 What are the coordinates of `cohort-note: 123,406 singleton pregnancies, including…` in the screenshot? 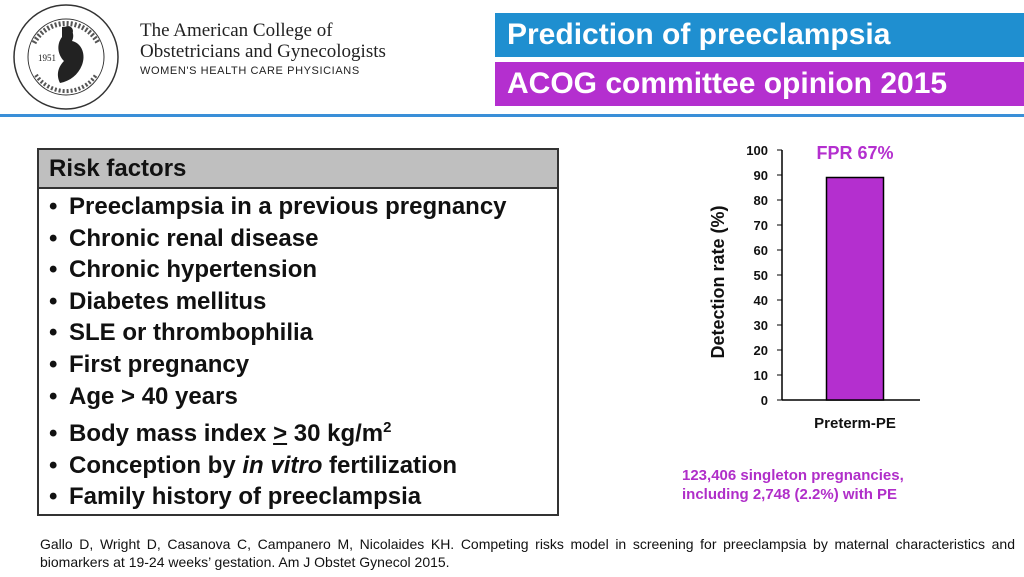 It's located at (793, 485).